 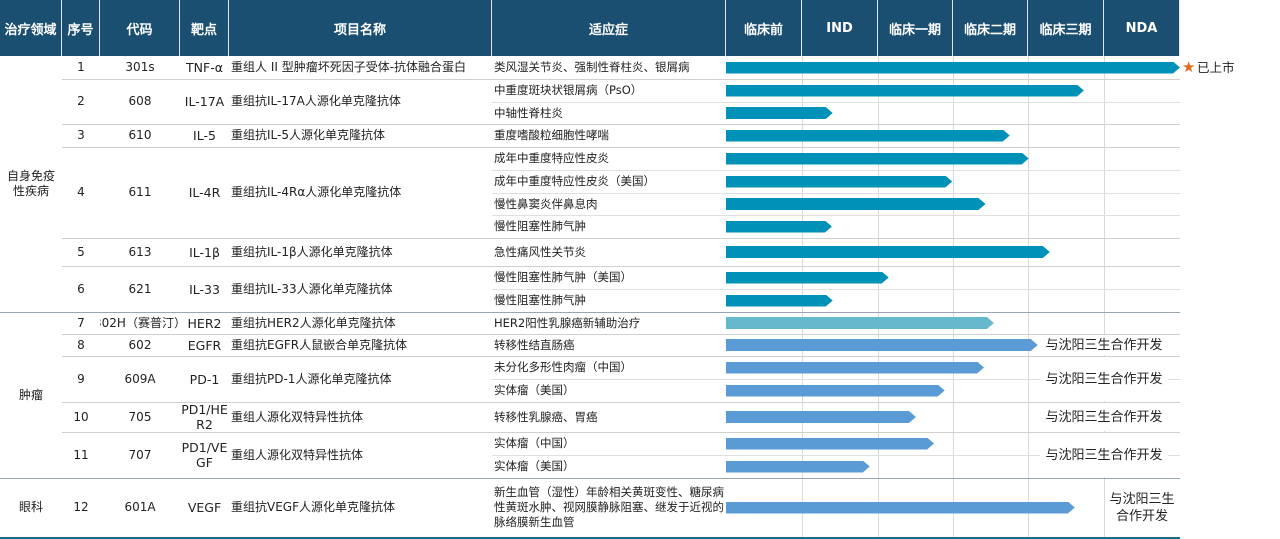 I want to click on row-number: 7, so click(x=81, y=322).